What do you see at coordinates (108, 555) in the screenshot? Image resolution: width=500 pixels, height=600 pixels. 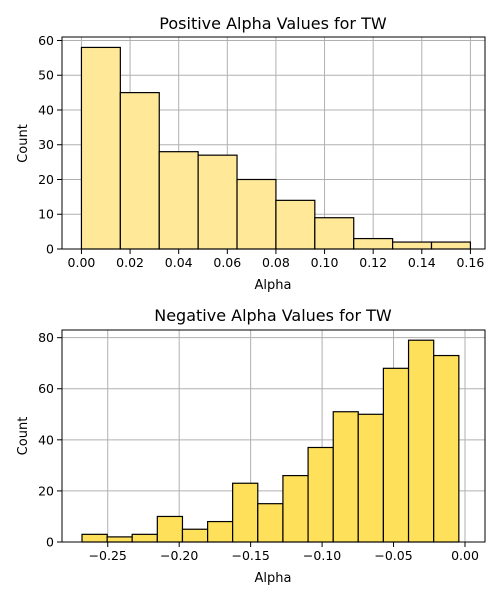 I see `x-tick-label: −0.25` at bounding box center [108, 555].